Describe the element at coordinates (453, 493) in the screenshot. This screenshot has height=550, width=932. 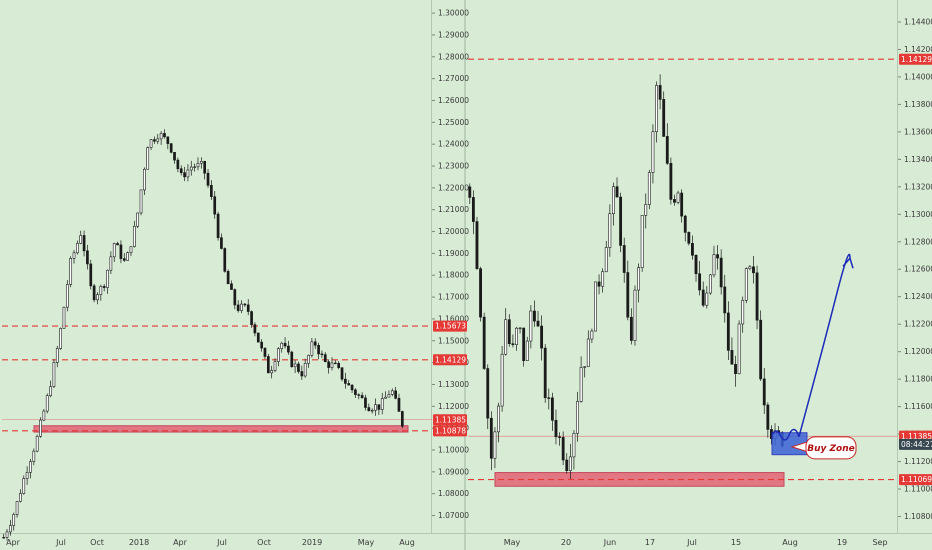
I see `y-tick-label: 1.08000` at that location.